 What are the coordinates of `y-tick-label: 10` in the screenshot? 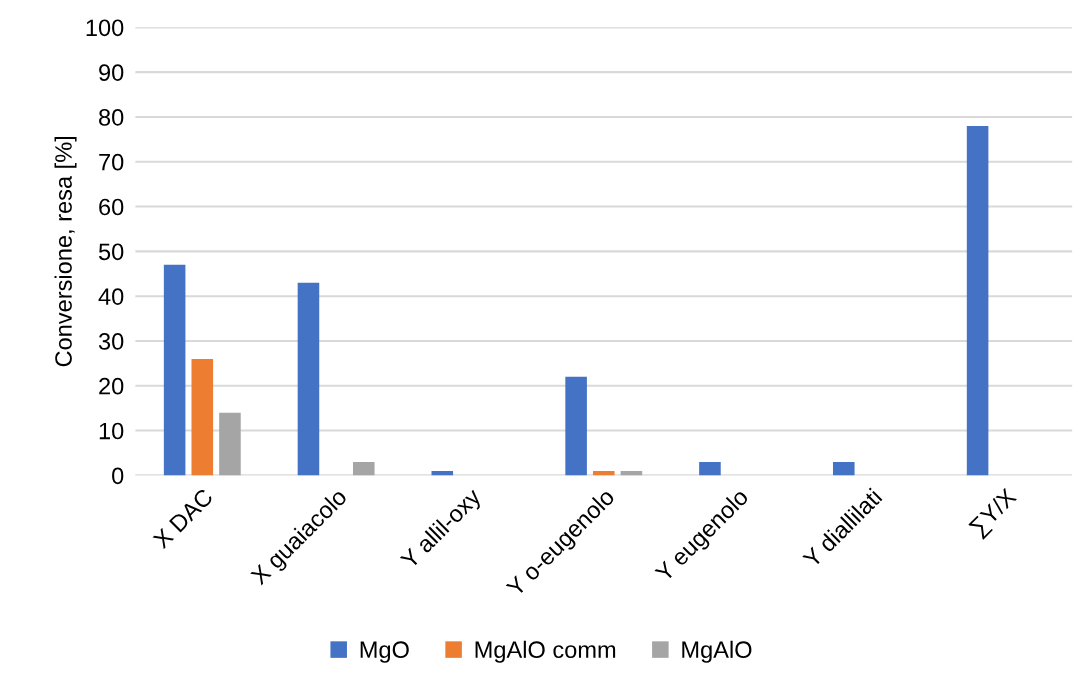 It's located at (111, 431).